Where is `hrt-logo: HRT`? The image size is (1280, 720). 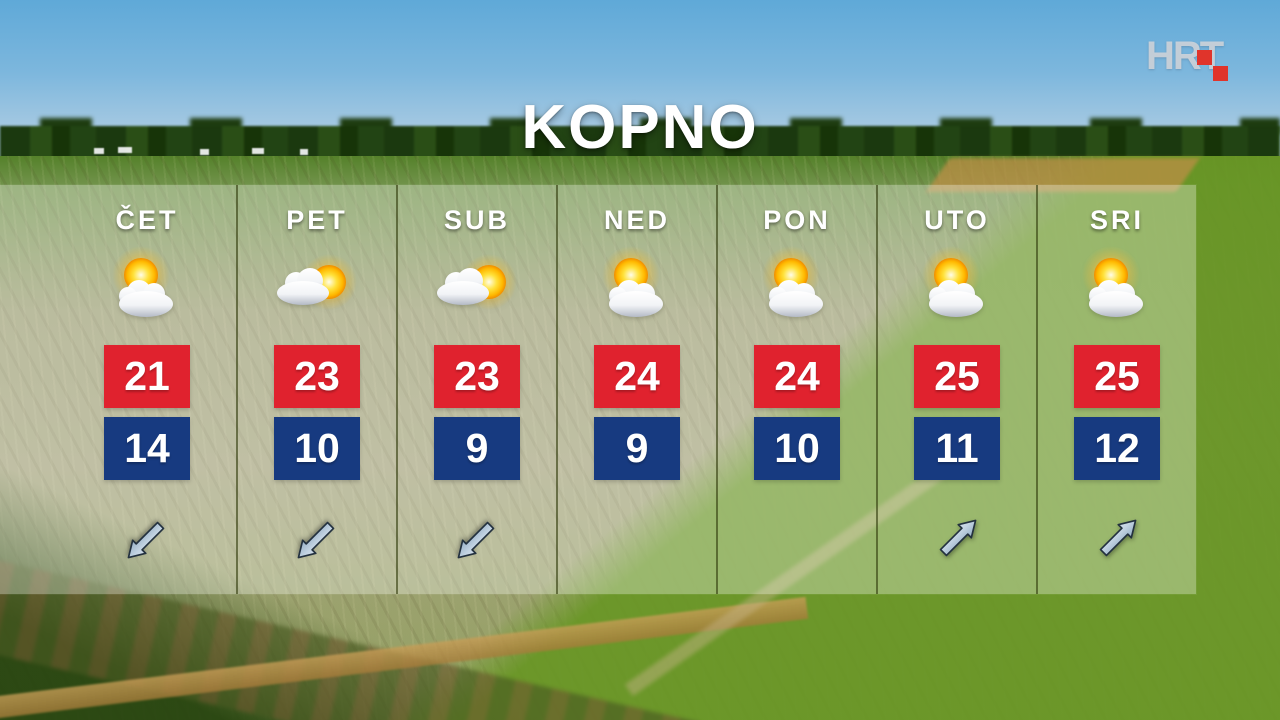 hrt-logo: HRT is located at coordinates (1201, 64).